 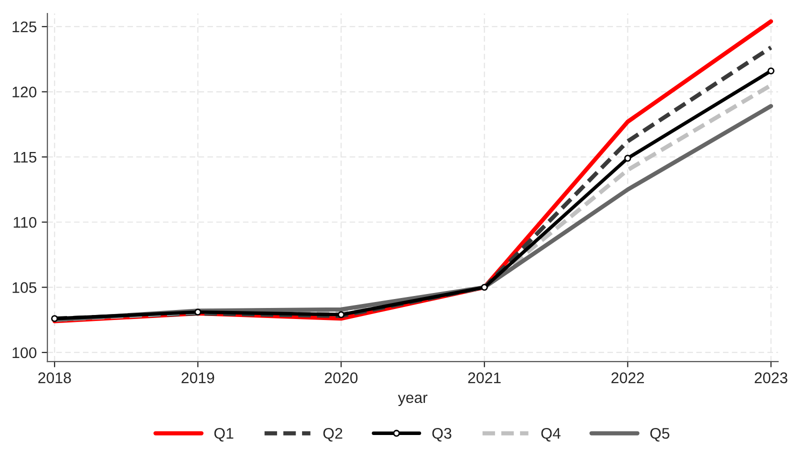 What do you see at coordinates (627, 378) in the screenshot?
I see `x-tick-label: 2022` at bounding box center [627, 378].